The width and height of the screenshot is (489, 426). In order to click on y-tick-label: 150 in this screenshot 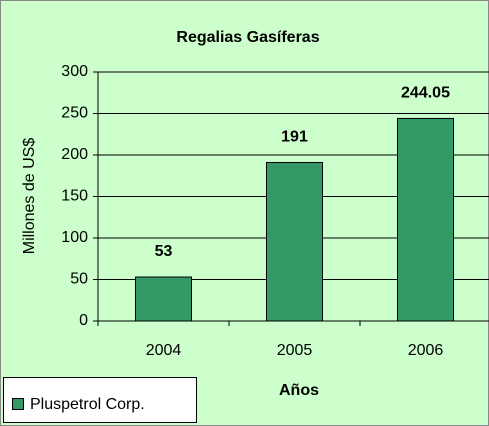, I will do `click(74, 196)`.